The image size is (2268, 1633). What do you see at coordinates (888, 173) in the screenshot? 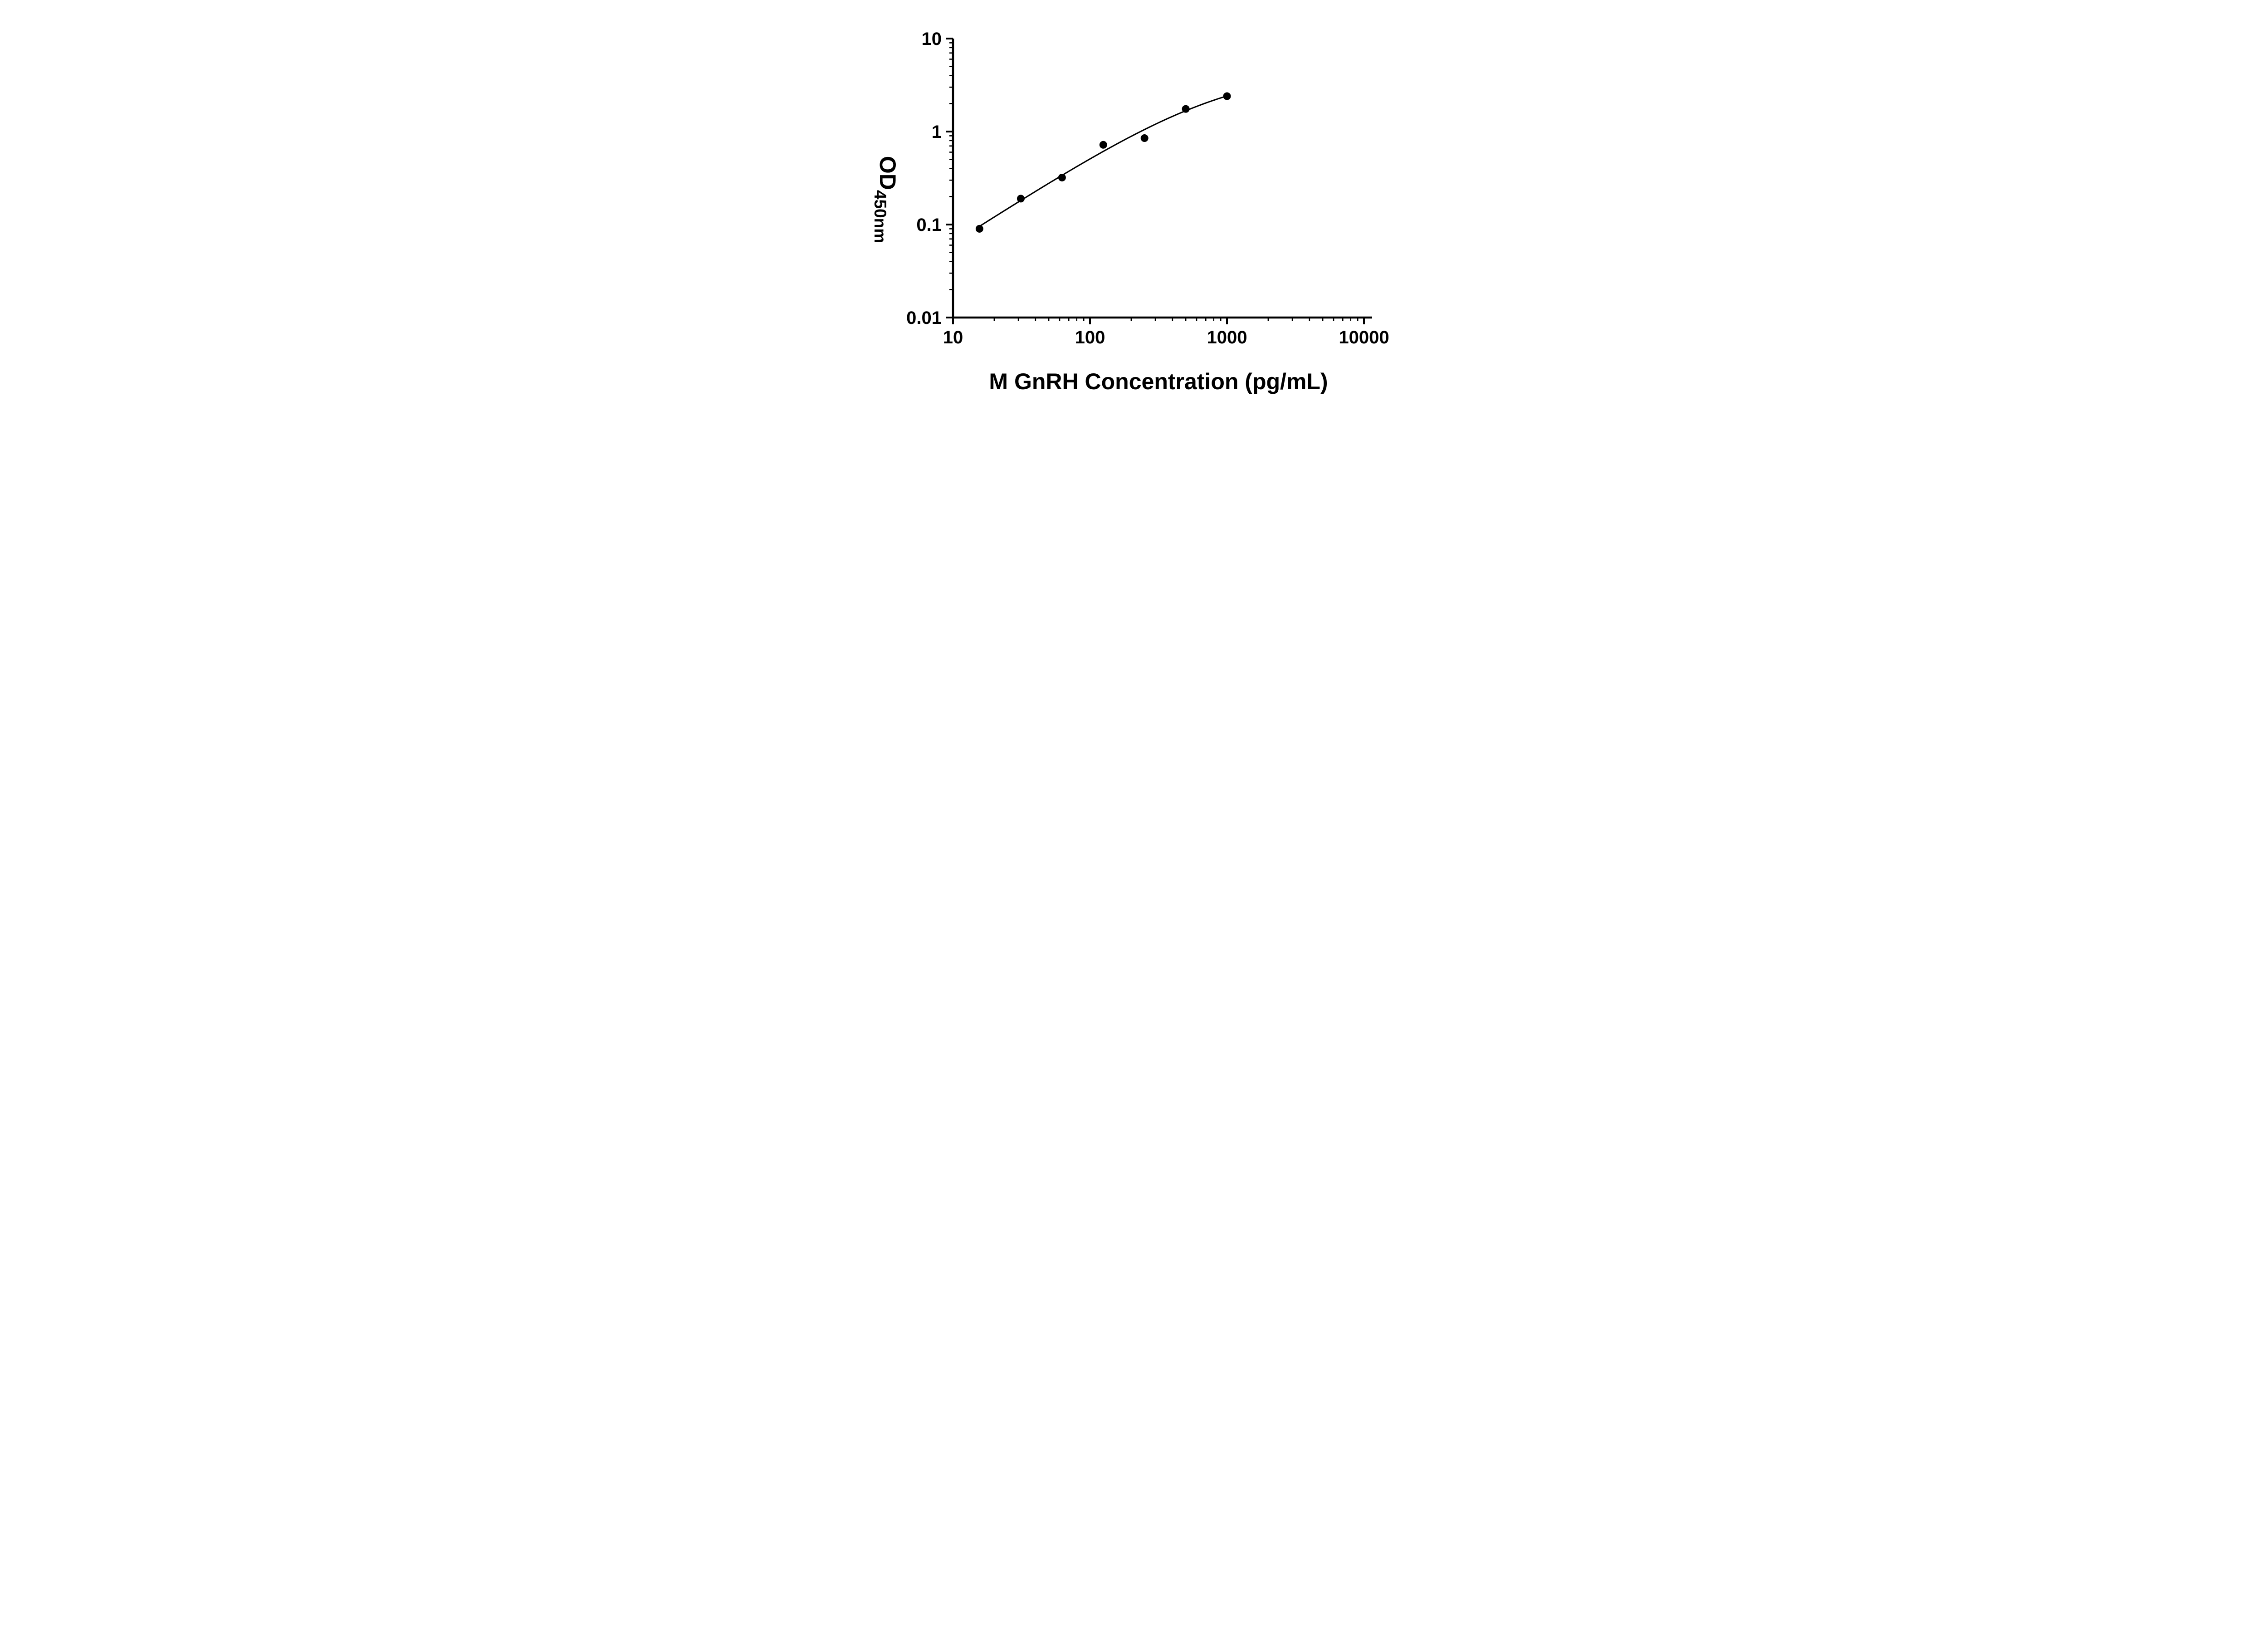
I see `y-axis-title-main: OD` at bounding box center [888, 173].